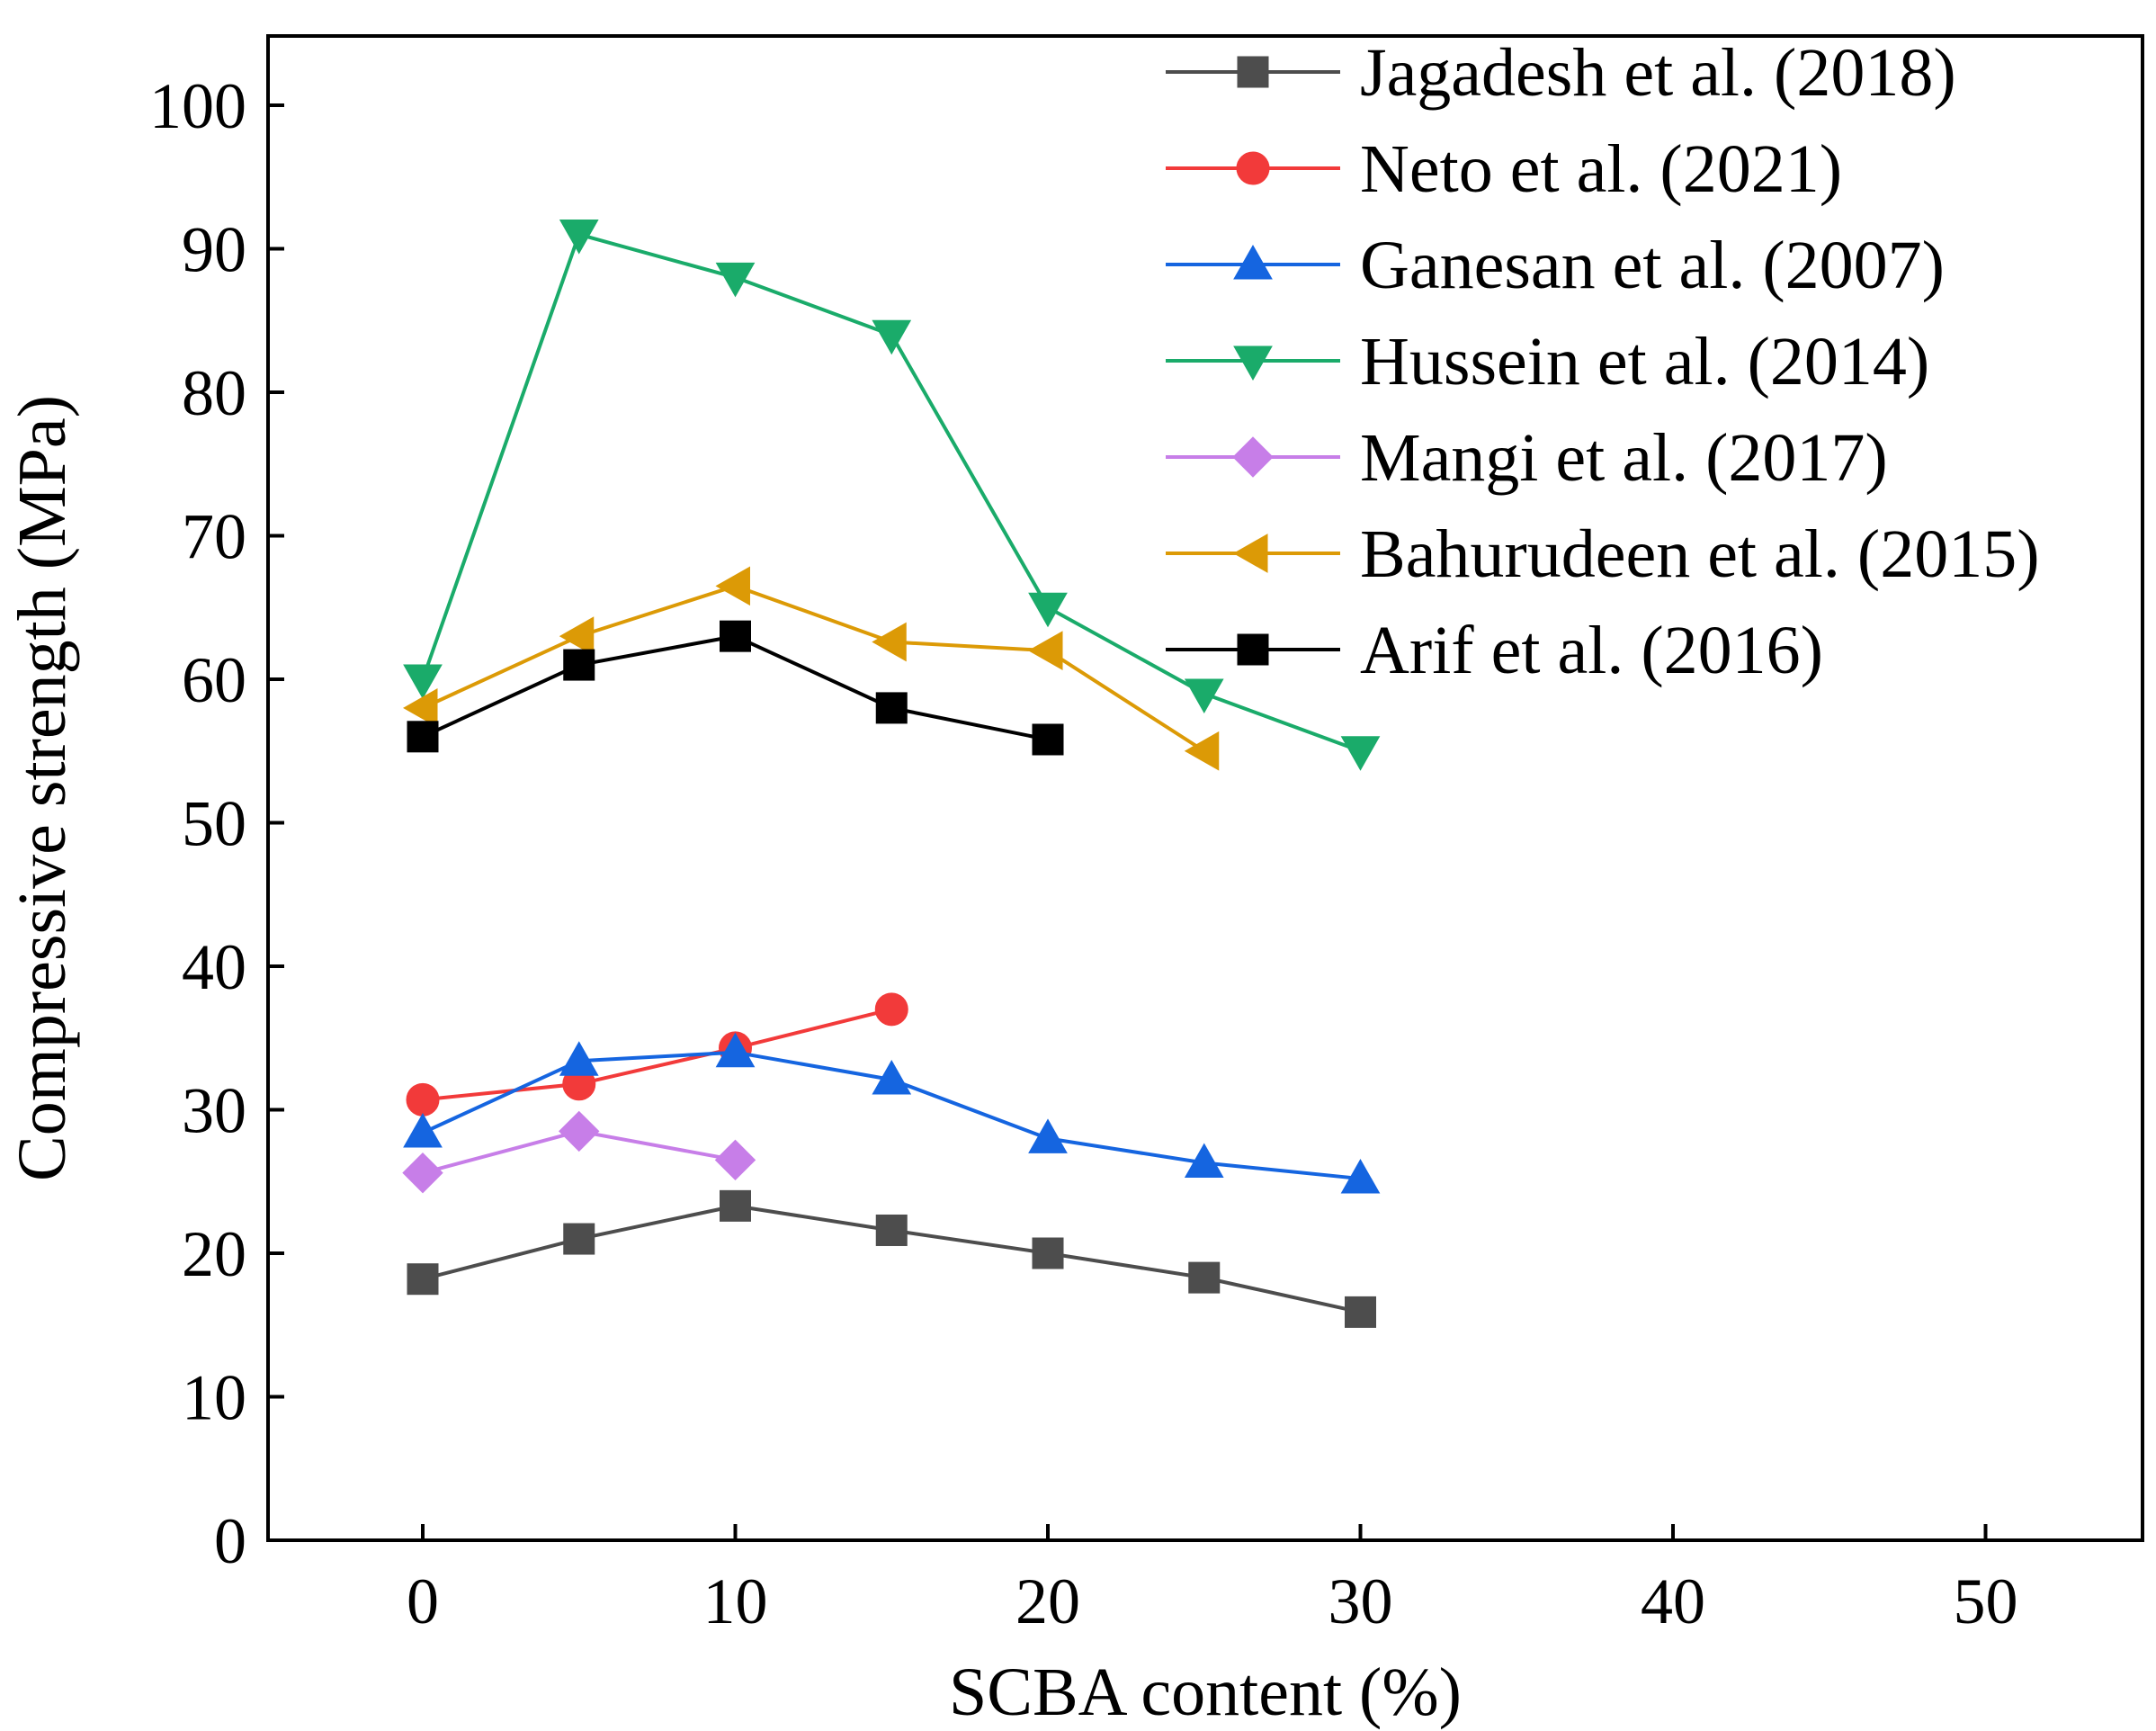  What do you see at coordinates (735, 1601) in the screenshot?
I see `x-tick-label: 10` at bounding box center [735, 1601].